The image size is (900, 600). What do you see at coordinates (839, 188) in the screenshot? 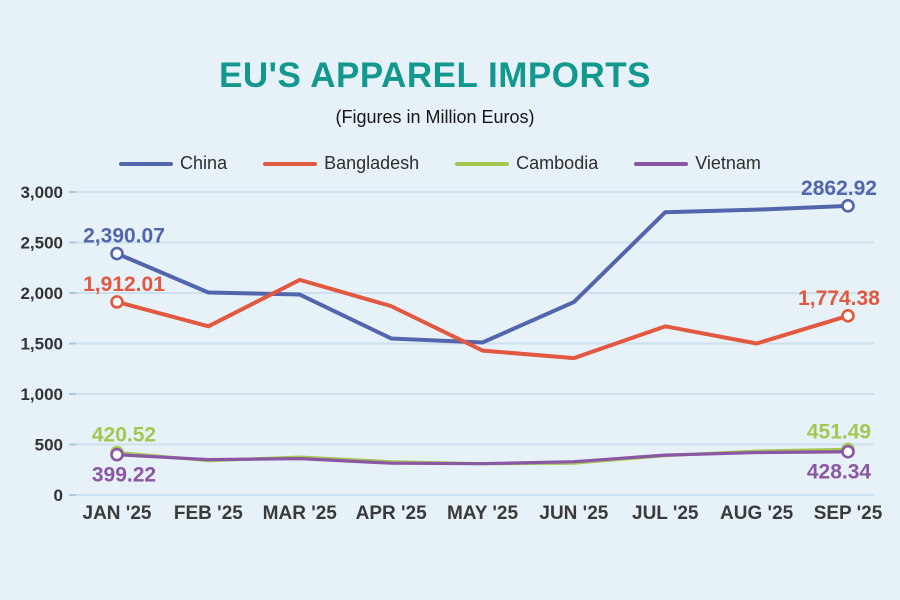
I see `value-label-china: 2862.92` at bounding box center [839, 188].